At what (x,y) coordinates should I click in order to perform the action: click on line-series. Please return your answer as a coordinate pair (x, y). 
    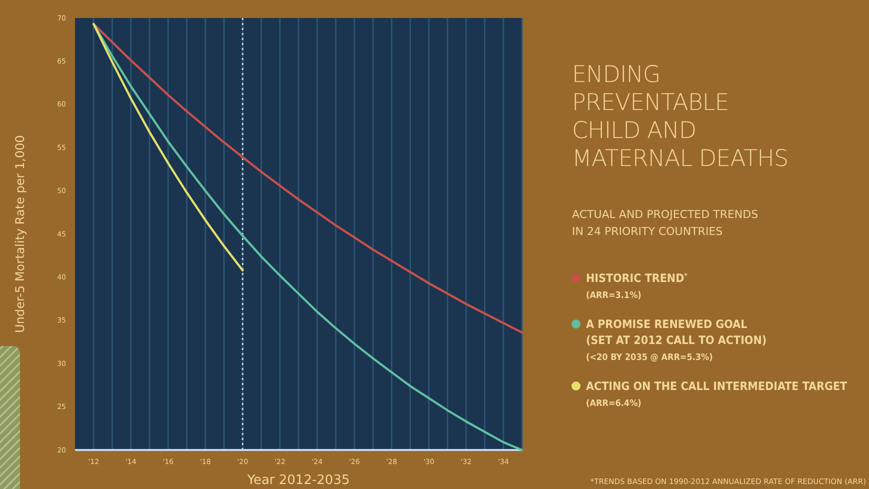
    Looking at the image, I should click on (168, 147).